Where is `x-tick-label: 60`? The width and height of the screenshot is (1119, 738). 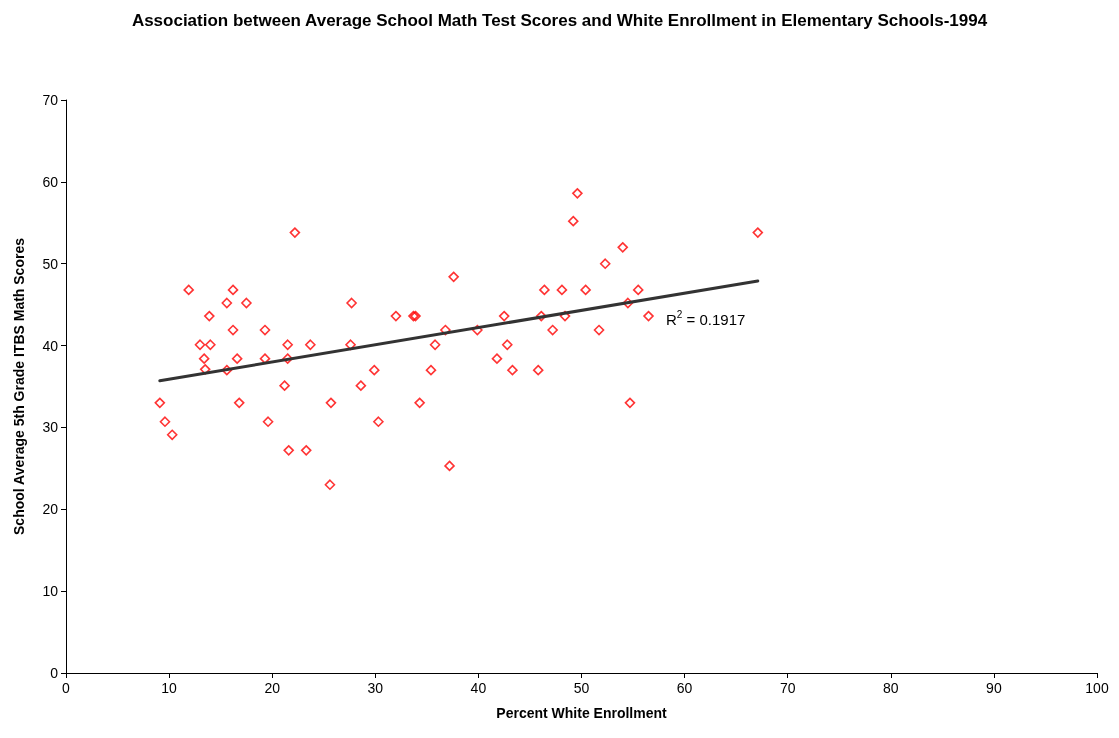 x-tick-label: 60 is located at coordinates (684, 688).